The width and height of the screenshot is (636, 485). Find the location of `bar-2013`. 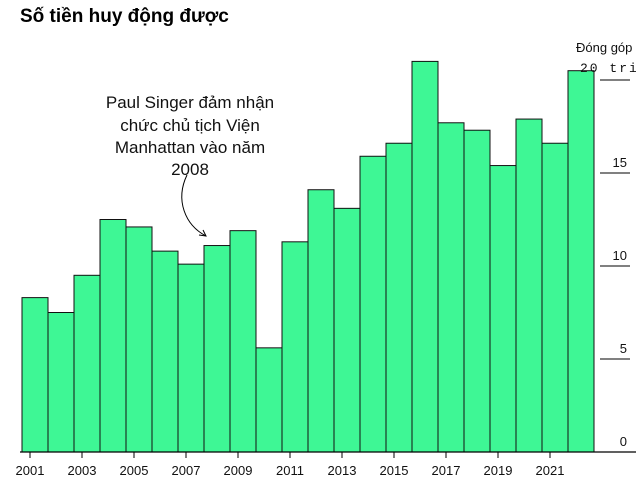

bar-2013 is located at coordinates (347, 330).